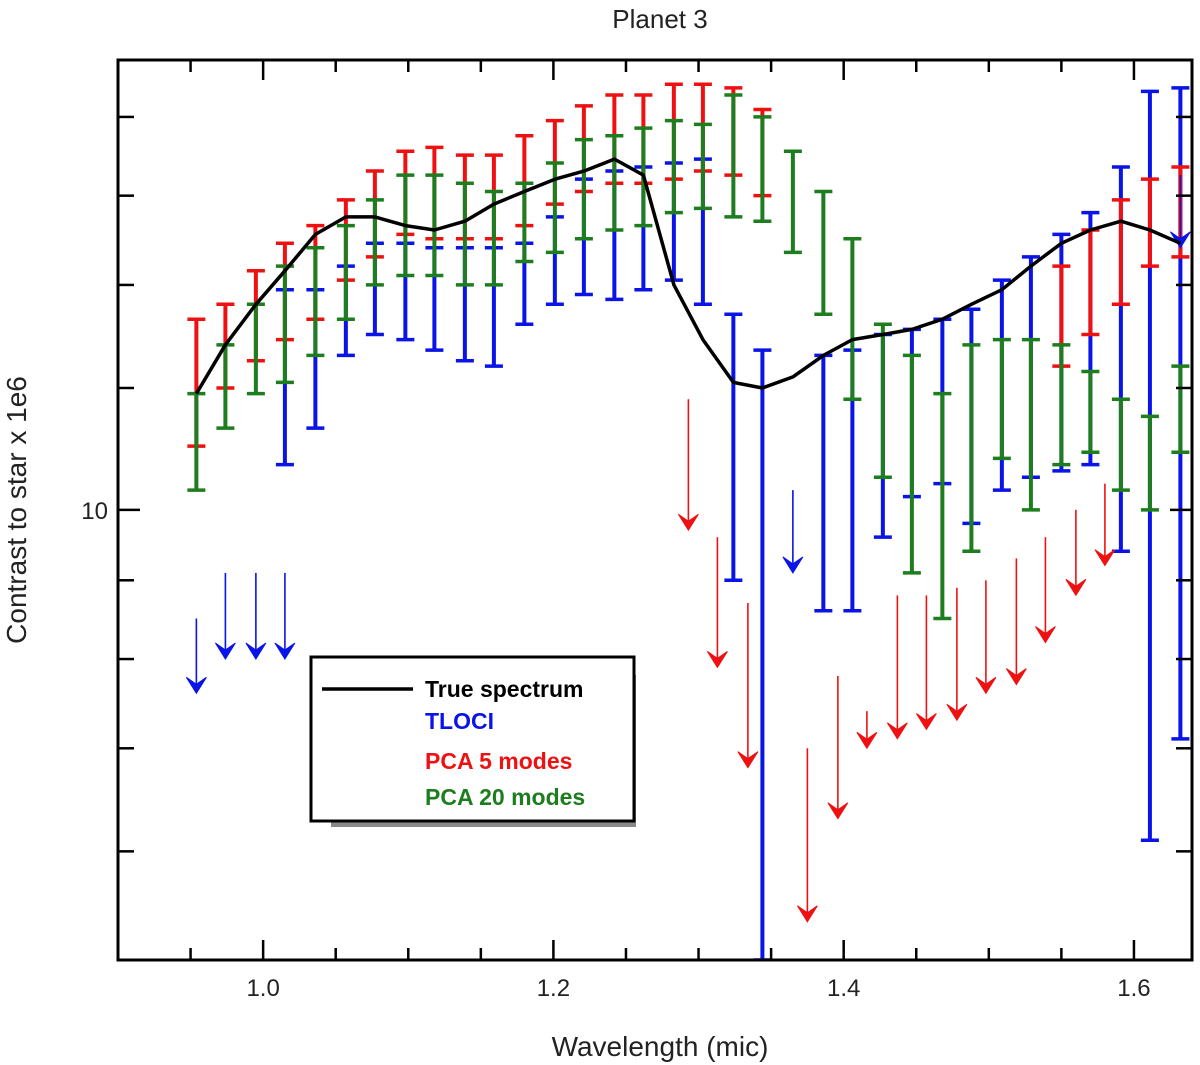 The height and width of the screenshot is (1065, 1200). What do you see at coordinates (1133, 988) in the screenshot?
I see `x-tick-label: 1.6` at bounding box center [1133, 988].